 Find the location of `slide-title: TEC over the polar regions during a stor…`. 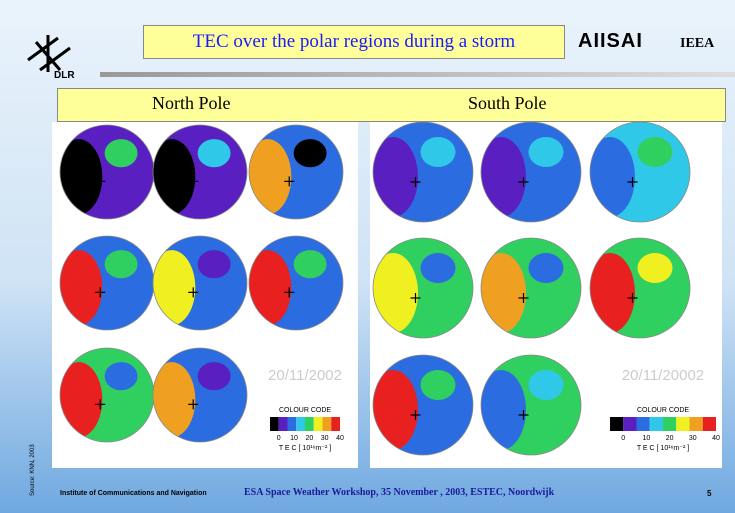

slide-title: TEC over the polar regions during a stor… is located at coordinates (354, 42).